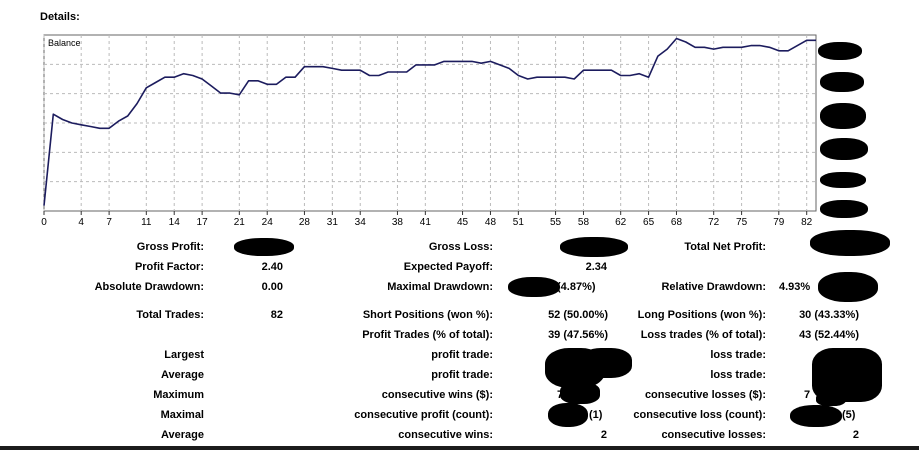 The image size is (919, 450). What do you see at coordinates (109, 222) in the screenshot?
I see `chart-x-tick-label: 7` at bounding box center [109, 222].